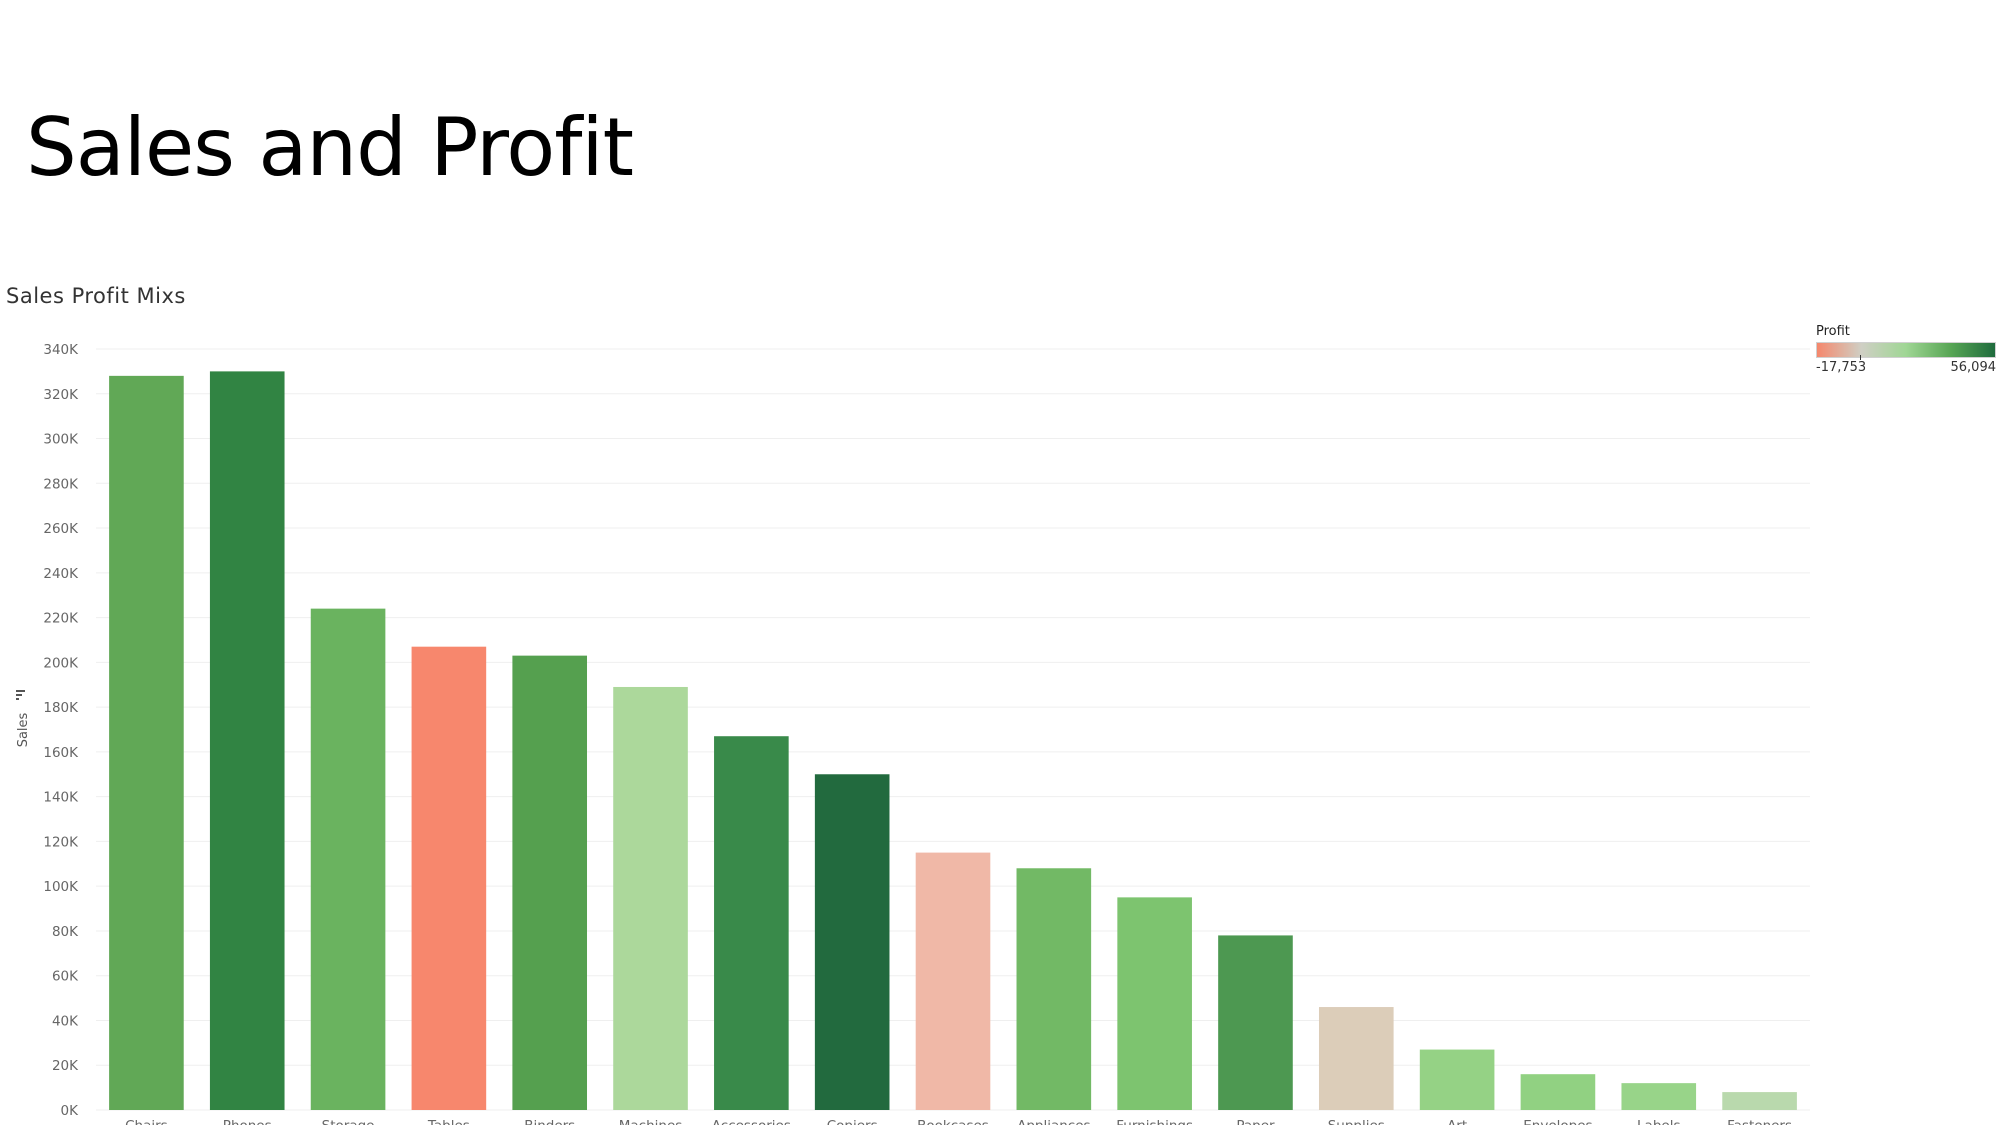 This screenshot has width=2000, height=1125. I want to click on x-category-label: Phones, so click(247, 1121).